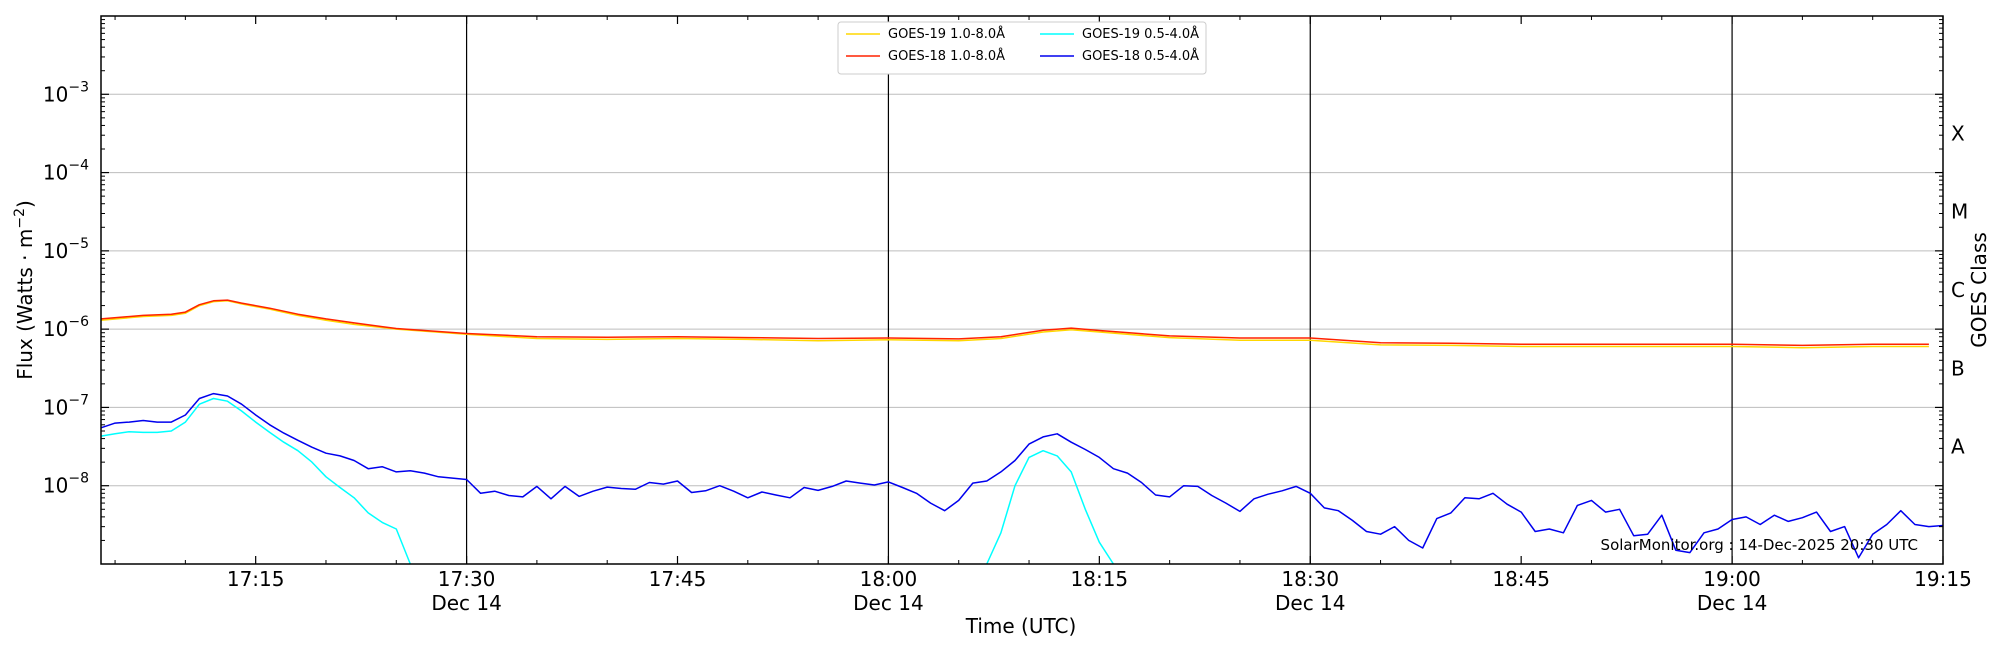 This screenshot has height=650, width=2000. What do you see at coordinates (1021, 626) in the screenshot?
I see `x-axis-title: Time (UTC)` at bounding box center [1021, 626].